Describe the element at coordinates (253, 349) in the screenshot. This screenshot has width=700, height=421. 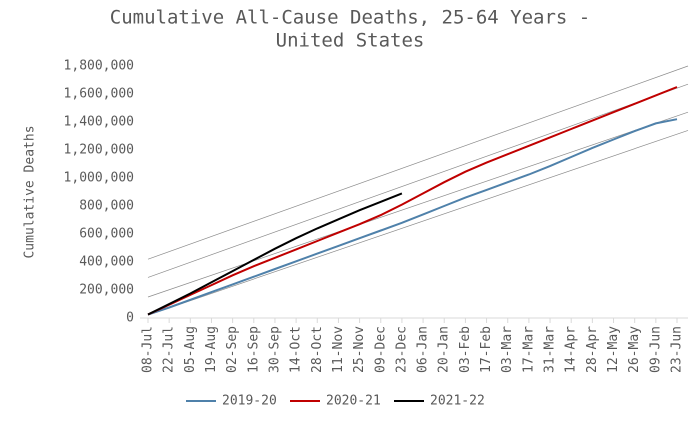
I see `x-tick-label: 16-Sep` at that location.